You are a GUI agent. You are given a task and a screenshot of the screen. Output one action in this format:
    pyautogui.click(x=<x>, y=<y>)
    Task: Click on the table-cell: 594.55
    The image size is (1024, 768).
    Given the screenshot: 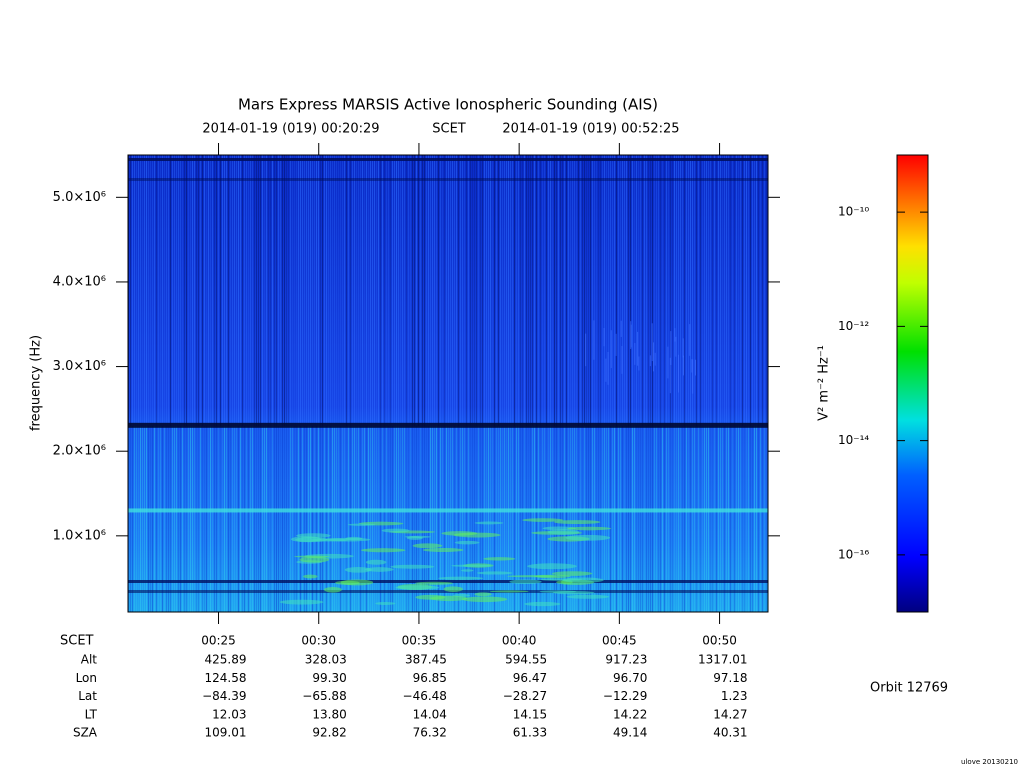 What is the action you would take?
    pyautogui.click(x=526, y=660)
    